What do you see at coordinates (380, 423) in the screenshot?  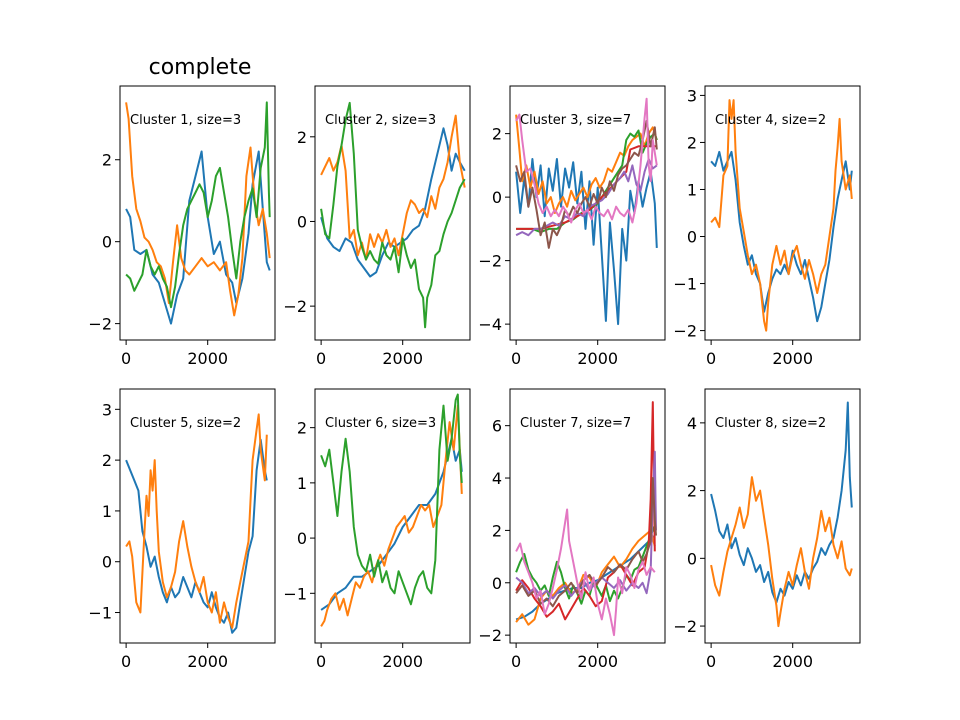 I see `cluster-title: Cluster 6, size=3` at bounding box center [380, 423].